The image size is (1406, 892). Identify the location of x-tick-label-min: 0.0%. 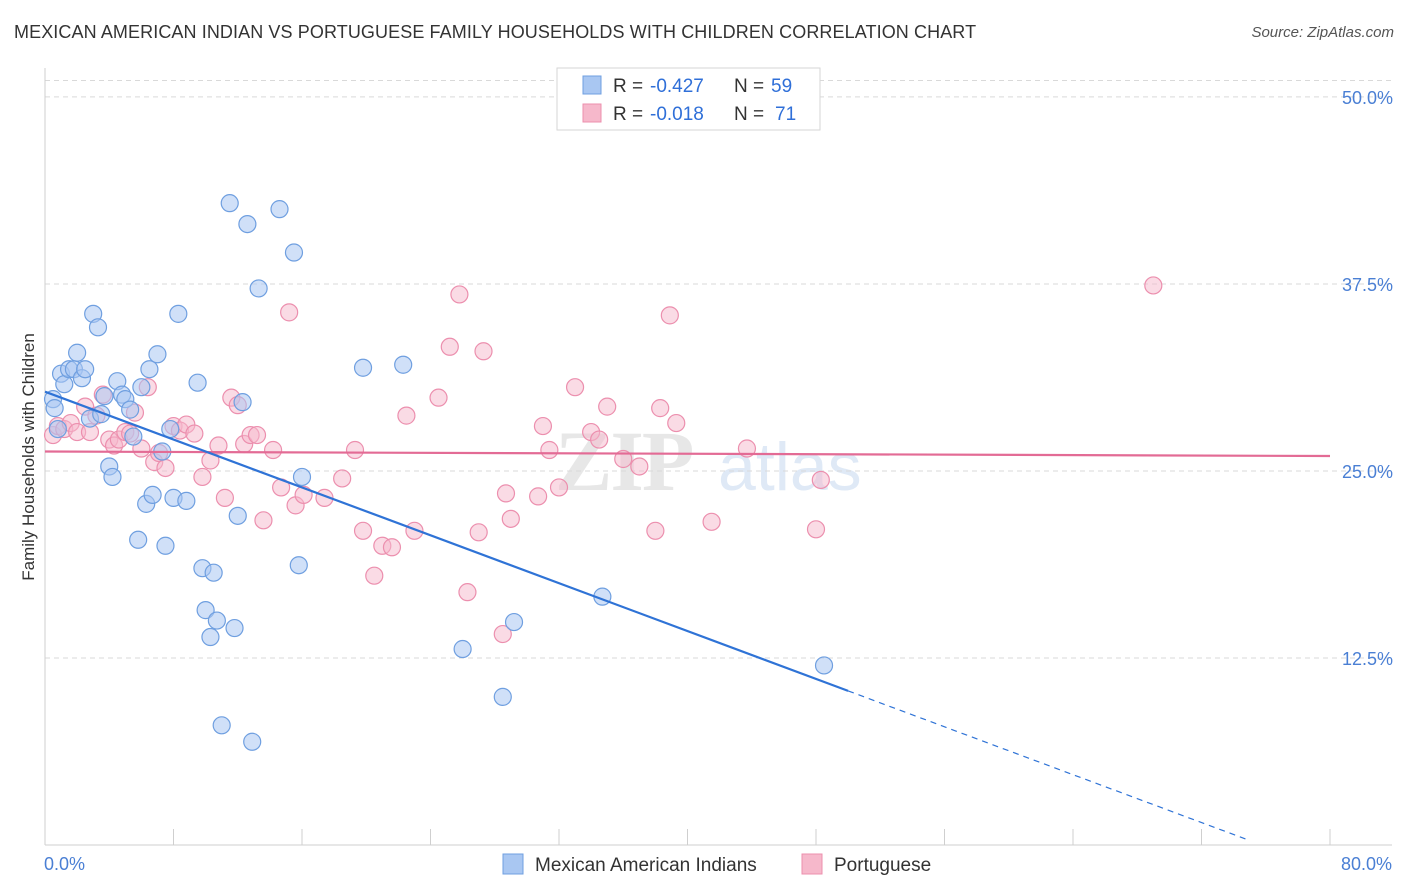
(64, 864).